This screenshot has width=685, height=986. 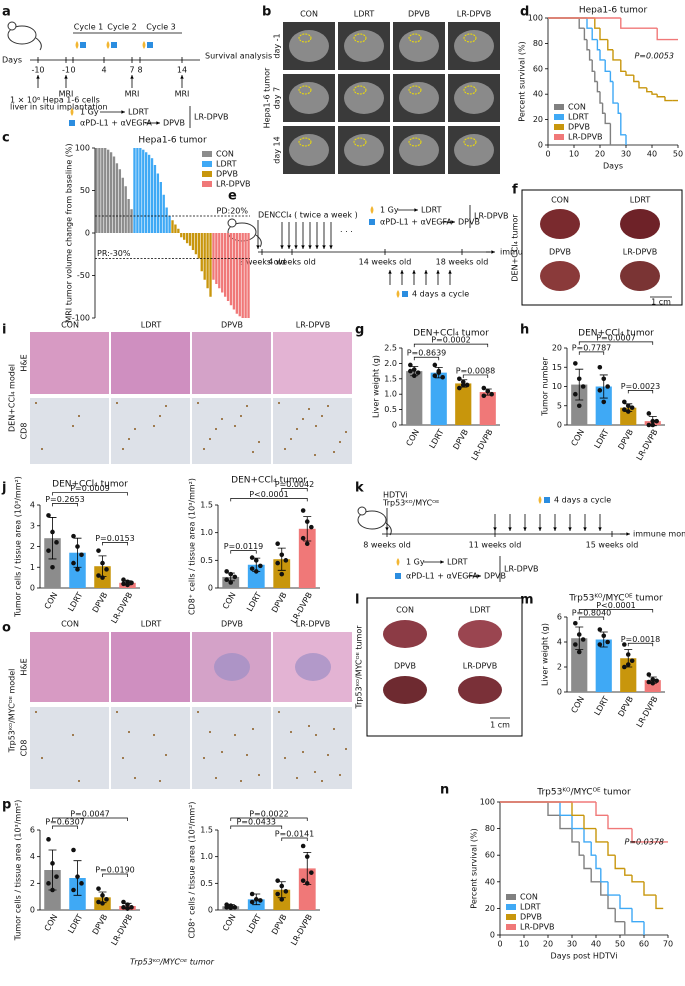 What do you see at coordinates (55, 100) in the screenshot?
I see `label: 1 × 10⁶ Hepa 1-6 cells` at bounding box center [55, 100].